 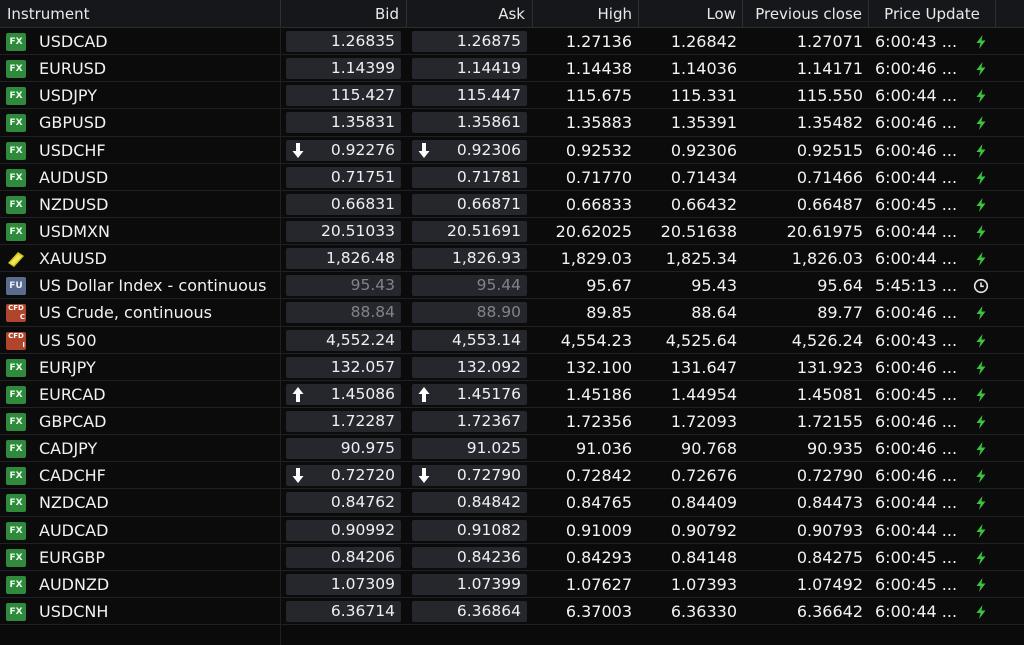 What do you see at coordinates (343, 530) in the screenshot?
I see `bid-price-button: 0.90992` at bounding box center [343, 530].